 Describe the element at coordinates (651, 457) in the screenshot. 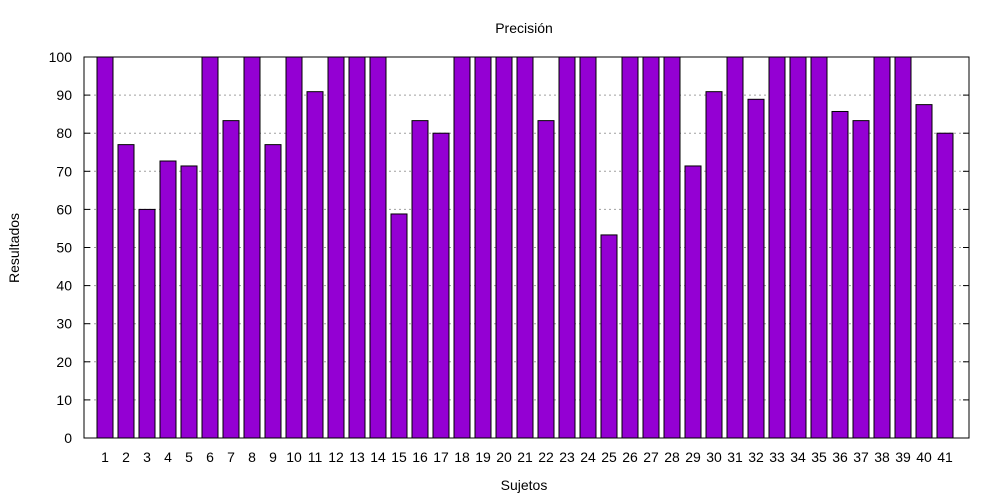

I see `x-tick-label-27: 27` at that location.